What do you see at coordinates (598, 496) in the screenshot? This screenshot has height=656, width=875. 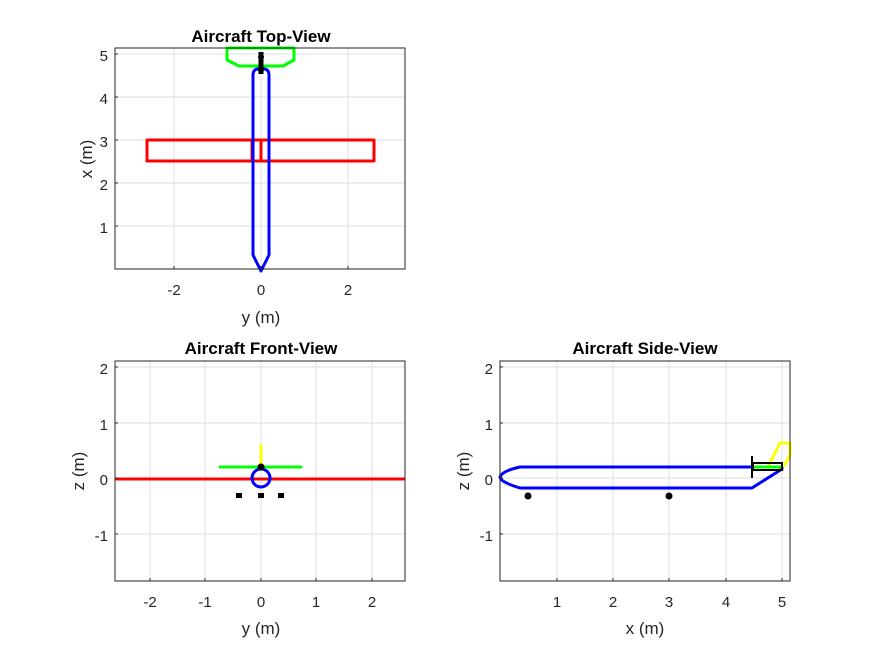 I see `side-view-landing-gear` at bounding box center [598, 496].